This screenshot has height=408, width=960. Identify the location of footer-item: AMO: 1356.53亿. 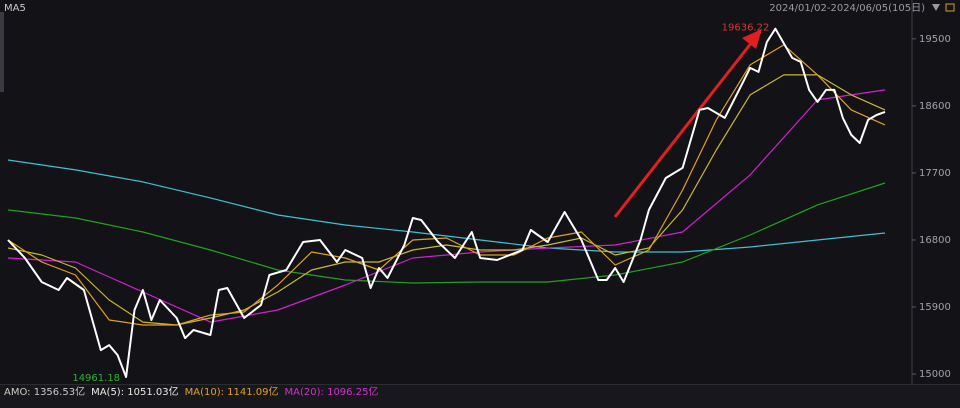
(44, 391).